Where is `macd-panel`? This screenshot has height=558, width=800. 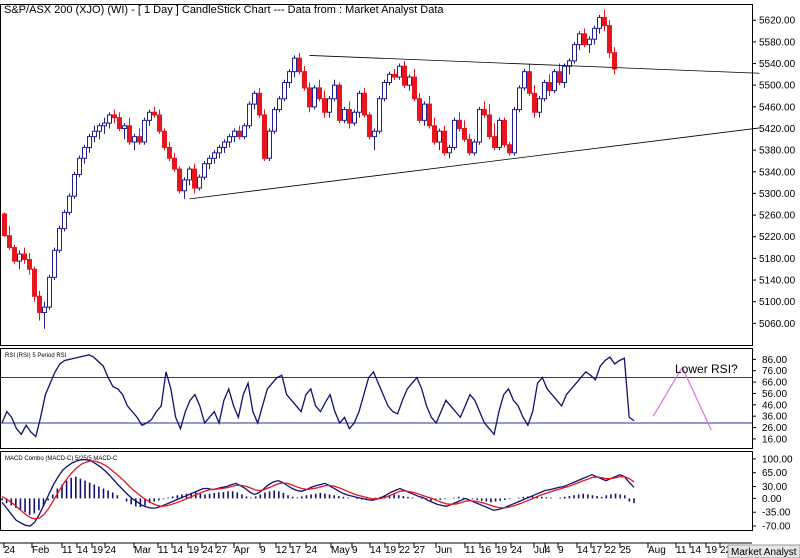
macd-panel is located at coordinates (376, 491).